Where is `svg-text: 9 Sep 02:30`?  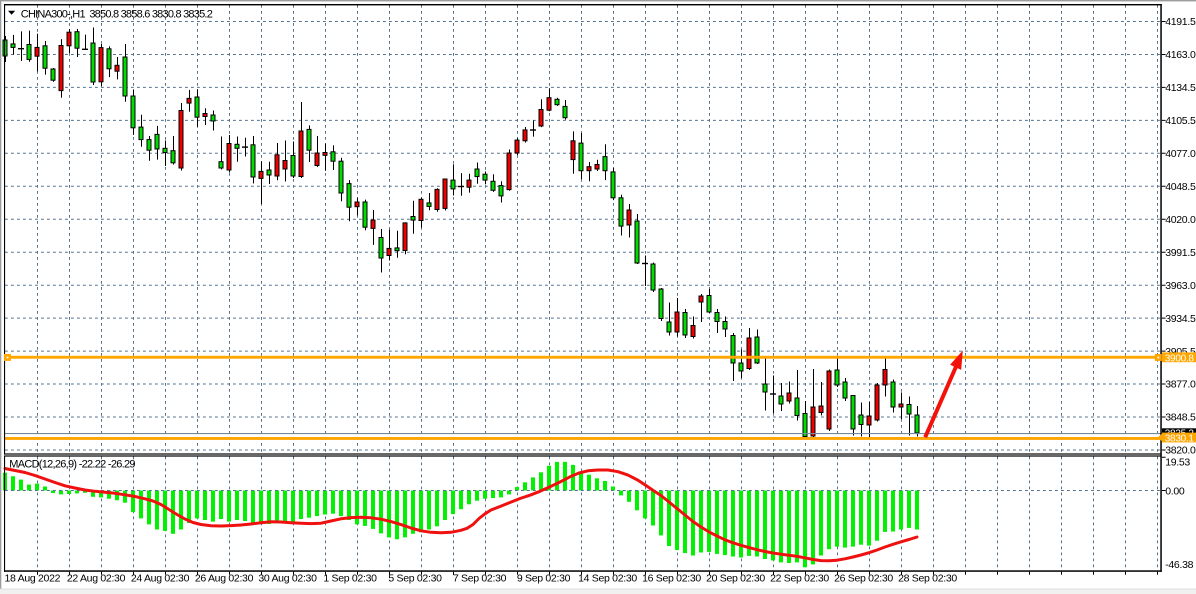
svg-text: 9 Sep 02:30 is located at coordinates (544, 579).